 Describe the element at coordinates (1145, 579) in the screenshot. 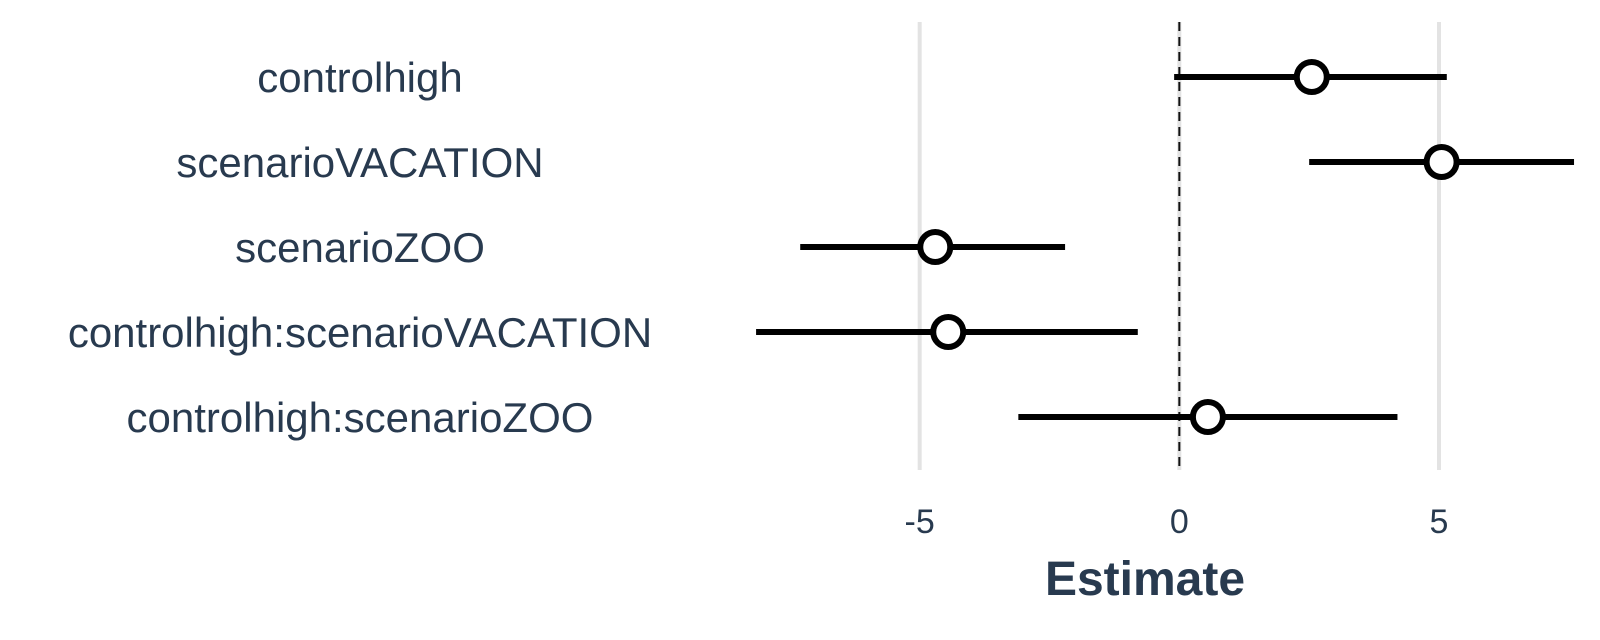

I see `x-axis-title: Estimate` at that location.